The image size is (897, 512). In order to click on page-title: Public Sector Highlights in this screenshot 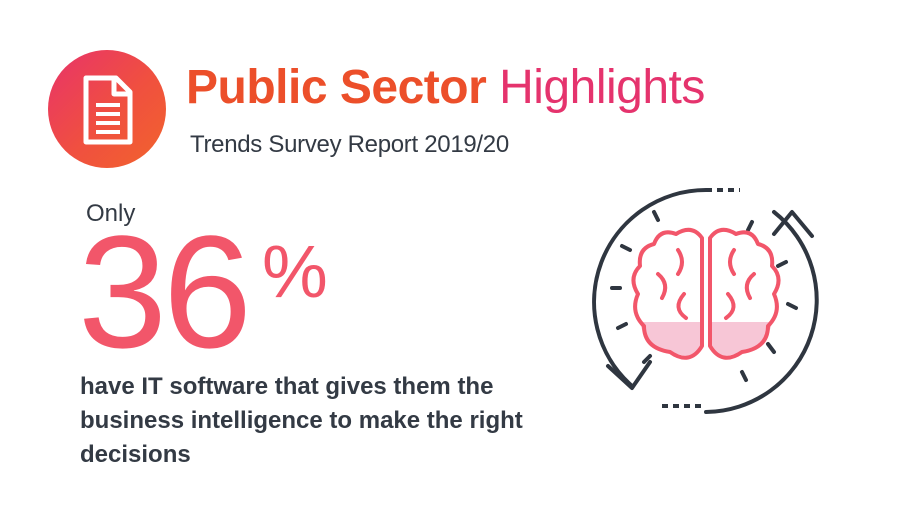, I will do `click(445, 88)`.